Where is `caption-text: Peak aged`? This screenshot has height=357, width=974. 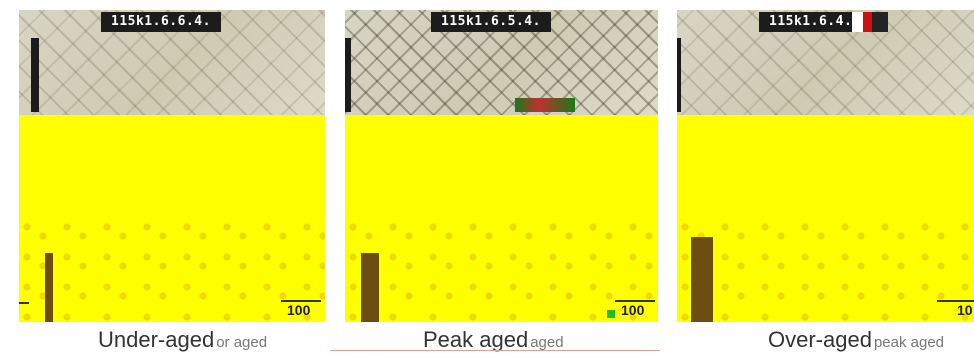
caption-text: Peak aged is located at coordinates (476, 339).